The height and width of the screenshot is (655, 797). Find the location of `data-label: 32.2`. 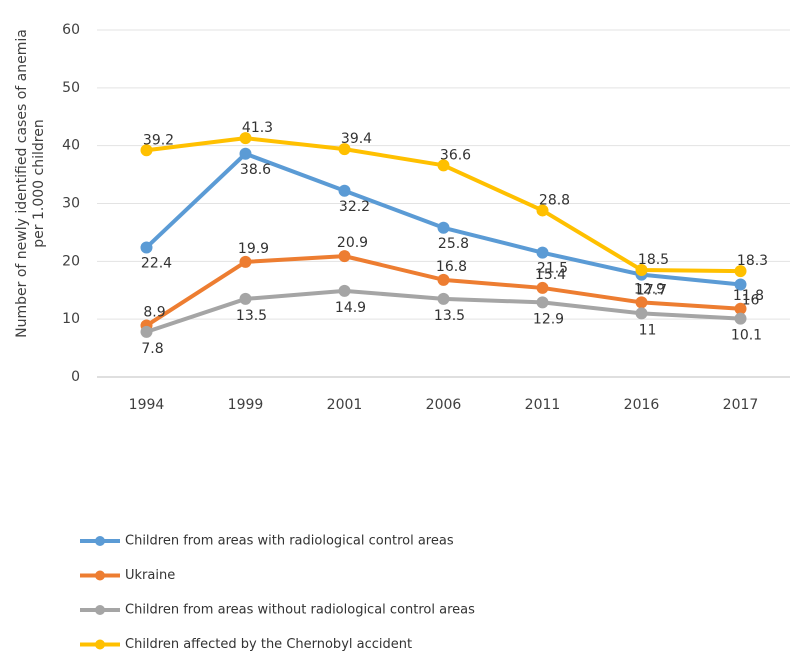

data-label: 32.2 is located at coordinates (354, 207).